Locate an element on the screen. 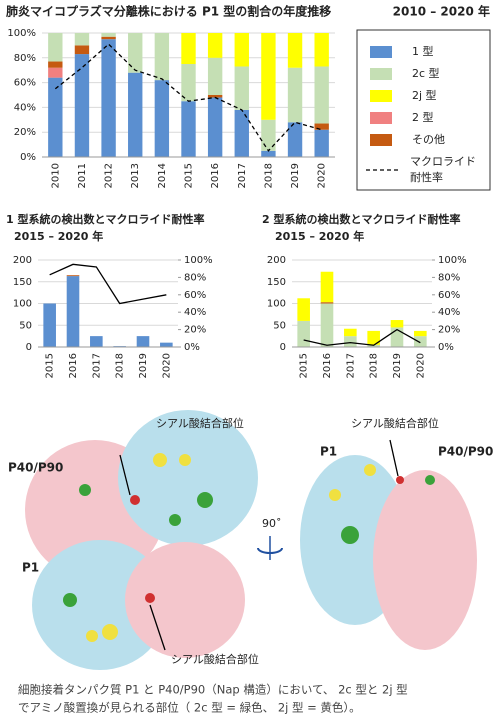  x-tick-label: 2010 is located at coordinates (55, 175).